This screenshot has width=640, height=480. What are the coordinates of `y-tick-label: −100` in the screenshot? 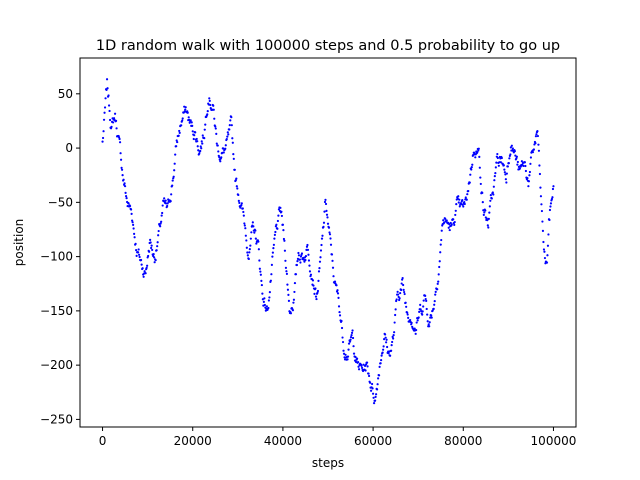 It's located at (56, 257).